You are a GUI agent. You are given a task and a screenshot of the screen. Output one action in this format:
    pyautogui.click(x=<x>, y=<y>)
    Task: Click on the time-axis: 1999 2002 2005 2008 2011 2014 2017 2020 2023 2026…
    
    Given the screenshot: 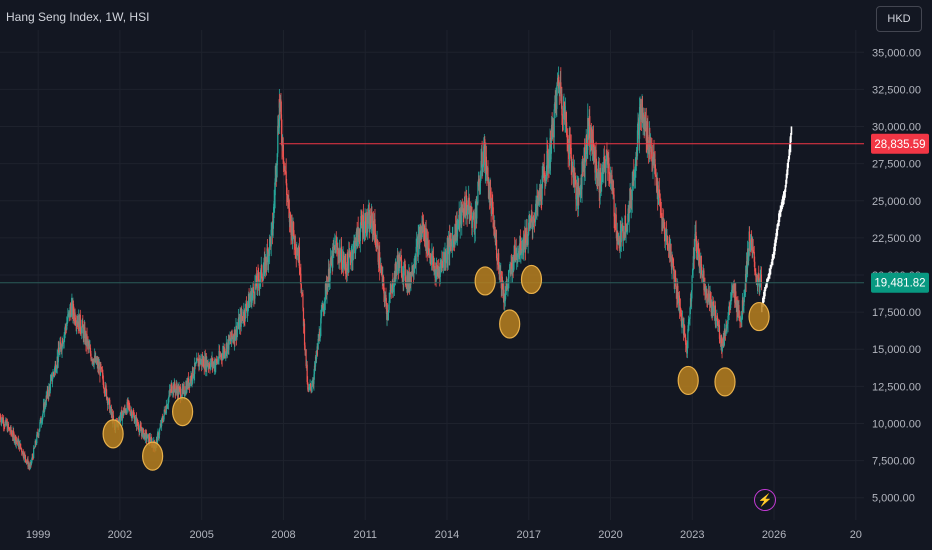 What is the action you would take?
    pyautogui.click(x=444, y=535)
    